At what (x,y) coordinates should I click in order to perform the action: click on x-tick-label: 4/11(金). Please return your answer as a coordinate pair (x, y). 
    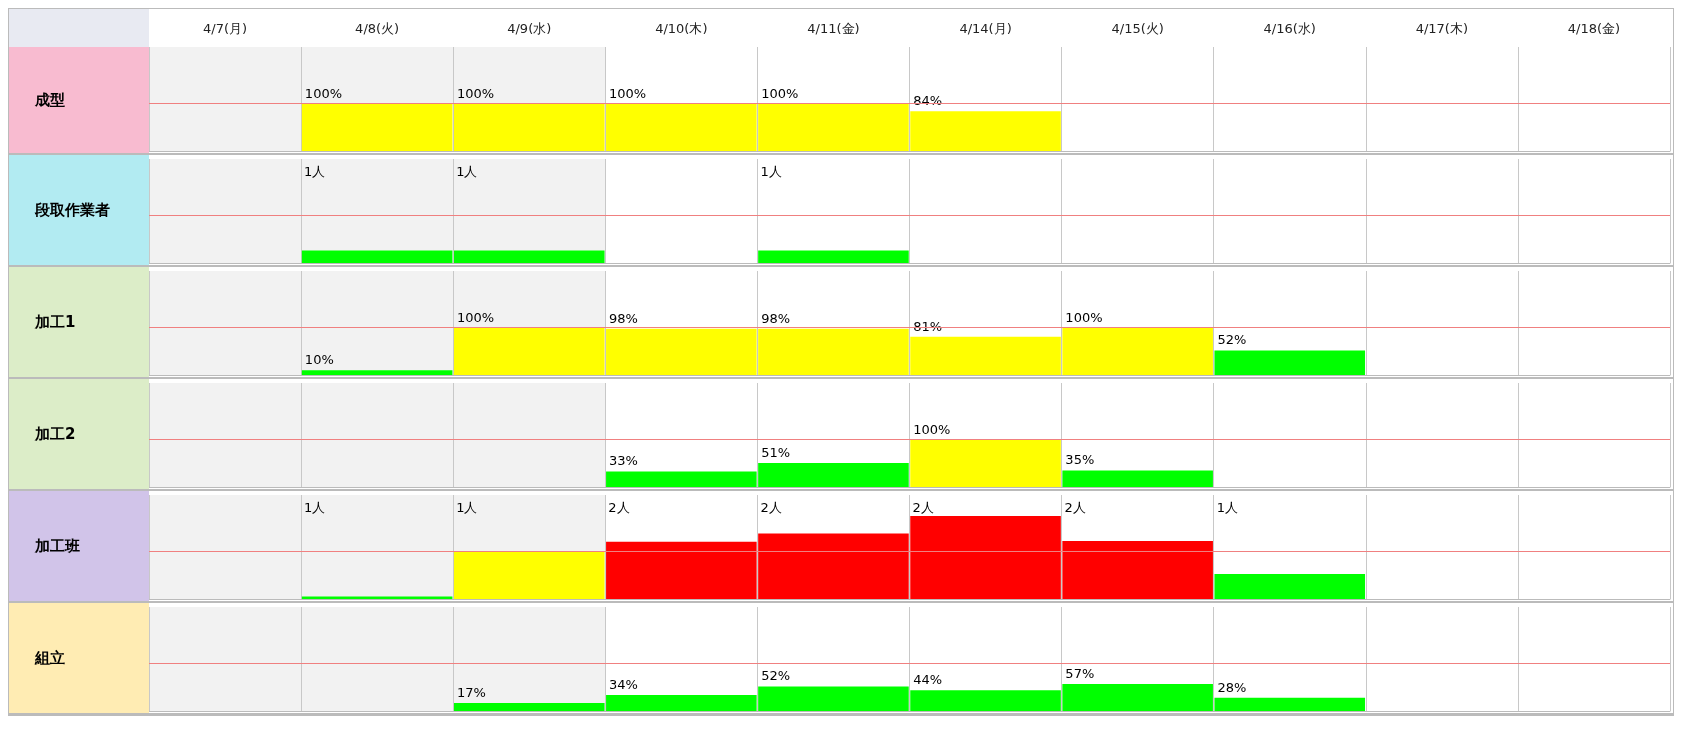
    Looking at the image, I should click on (833, 28).